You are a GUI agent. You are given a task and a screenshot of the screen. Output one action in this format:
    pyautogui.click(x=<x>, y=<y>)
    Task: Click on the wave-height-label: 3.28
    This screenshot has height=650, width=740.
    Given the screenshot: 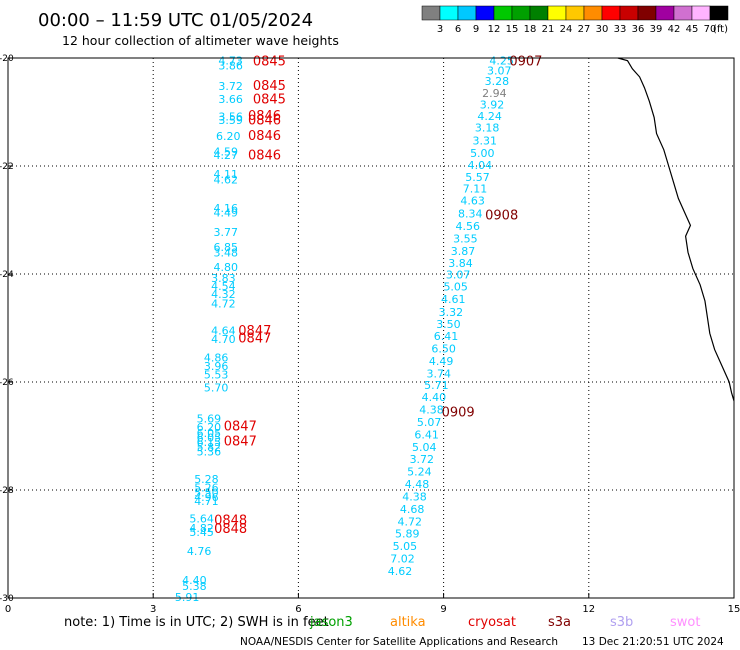 What is the action you would take?
    pyautogui.click(x=497, y=81)
    